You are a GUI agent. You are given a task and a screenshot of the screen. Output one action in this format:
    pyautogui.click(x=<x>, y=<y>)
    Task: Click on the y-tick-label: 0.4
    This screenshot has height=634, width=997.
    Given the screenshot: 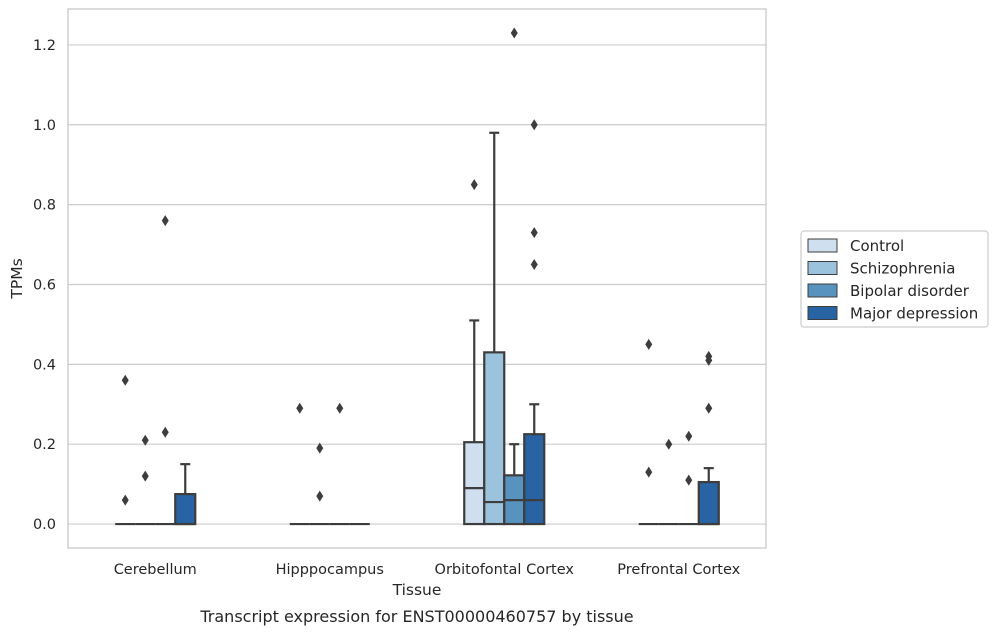 What is the action you would take?
    pyautogui.click(x=44, y=365)
    